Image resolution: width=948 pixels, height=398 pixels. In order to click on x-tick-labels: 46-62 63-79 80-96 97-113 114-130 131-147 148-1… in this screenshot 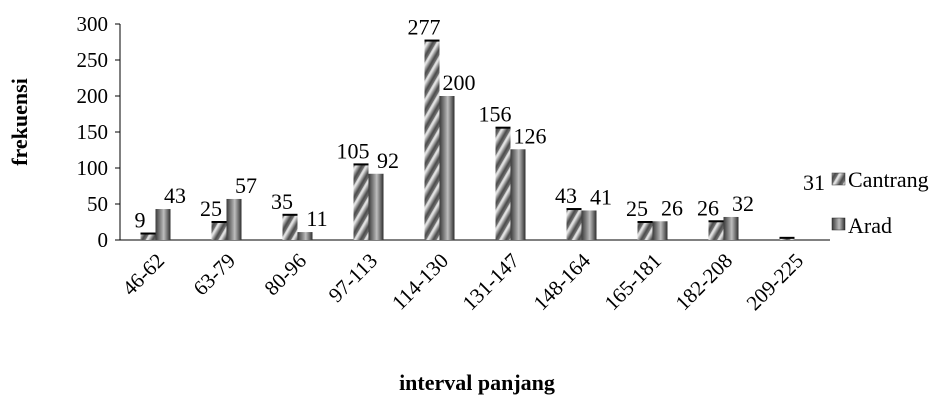, I will do `click(462, 281)`.